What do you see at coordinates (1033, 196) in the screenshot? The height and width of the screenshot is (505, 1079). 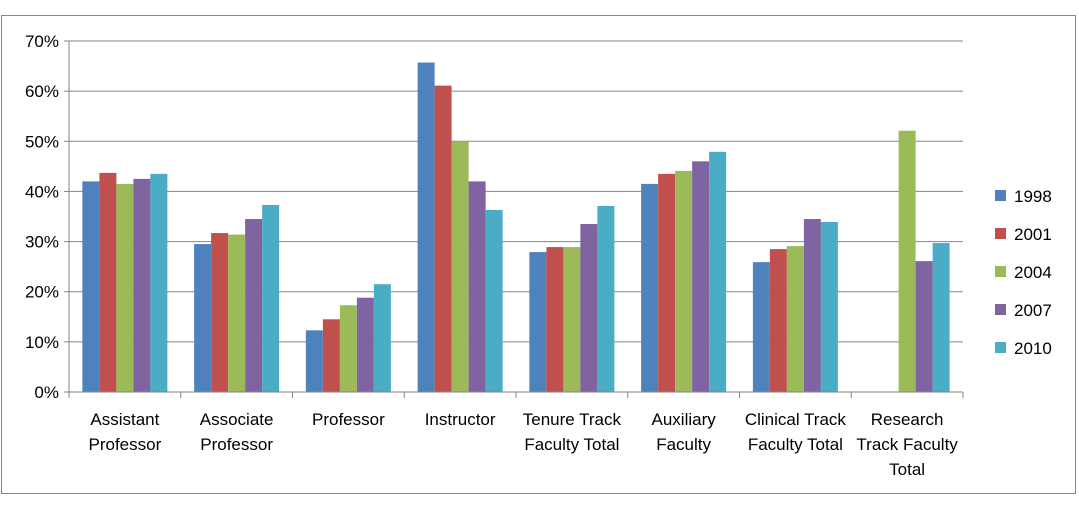 I see `legend-label-1998: 1998` at bounding box center [1033, 196].